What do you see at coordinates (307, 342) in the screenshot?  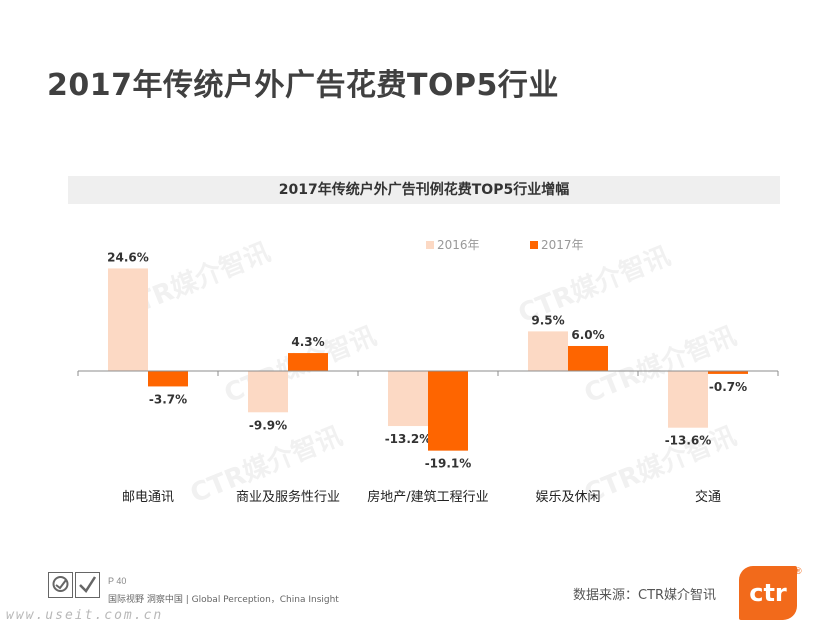 I see `data-label: 4.3%` at bounding box center [307, 342].